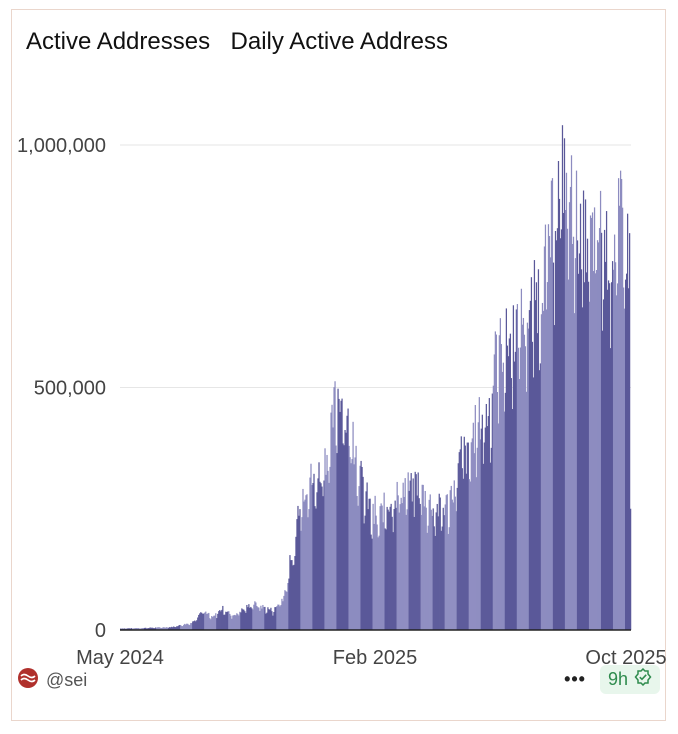  I want to click on freshness-badge: 9h, so click(629, 679).